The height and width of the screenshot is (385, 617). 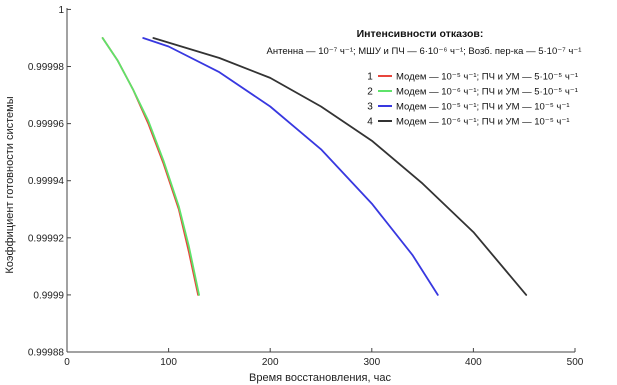 I want to click on legend-number: 4, so click(x=370, y=122).